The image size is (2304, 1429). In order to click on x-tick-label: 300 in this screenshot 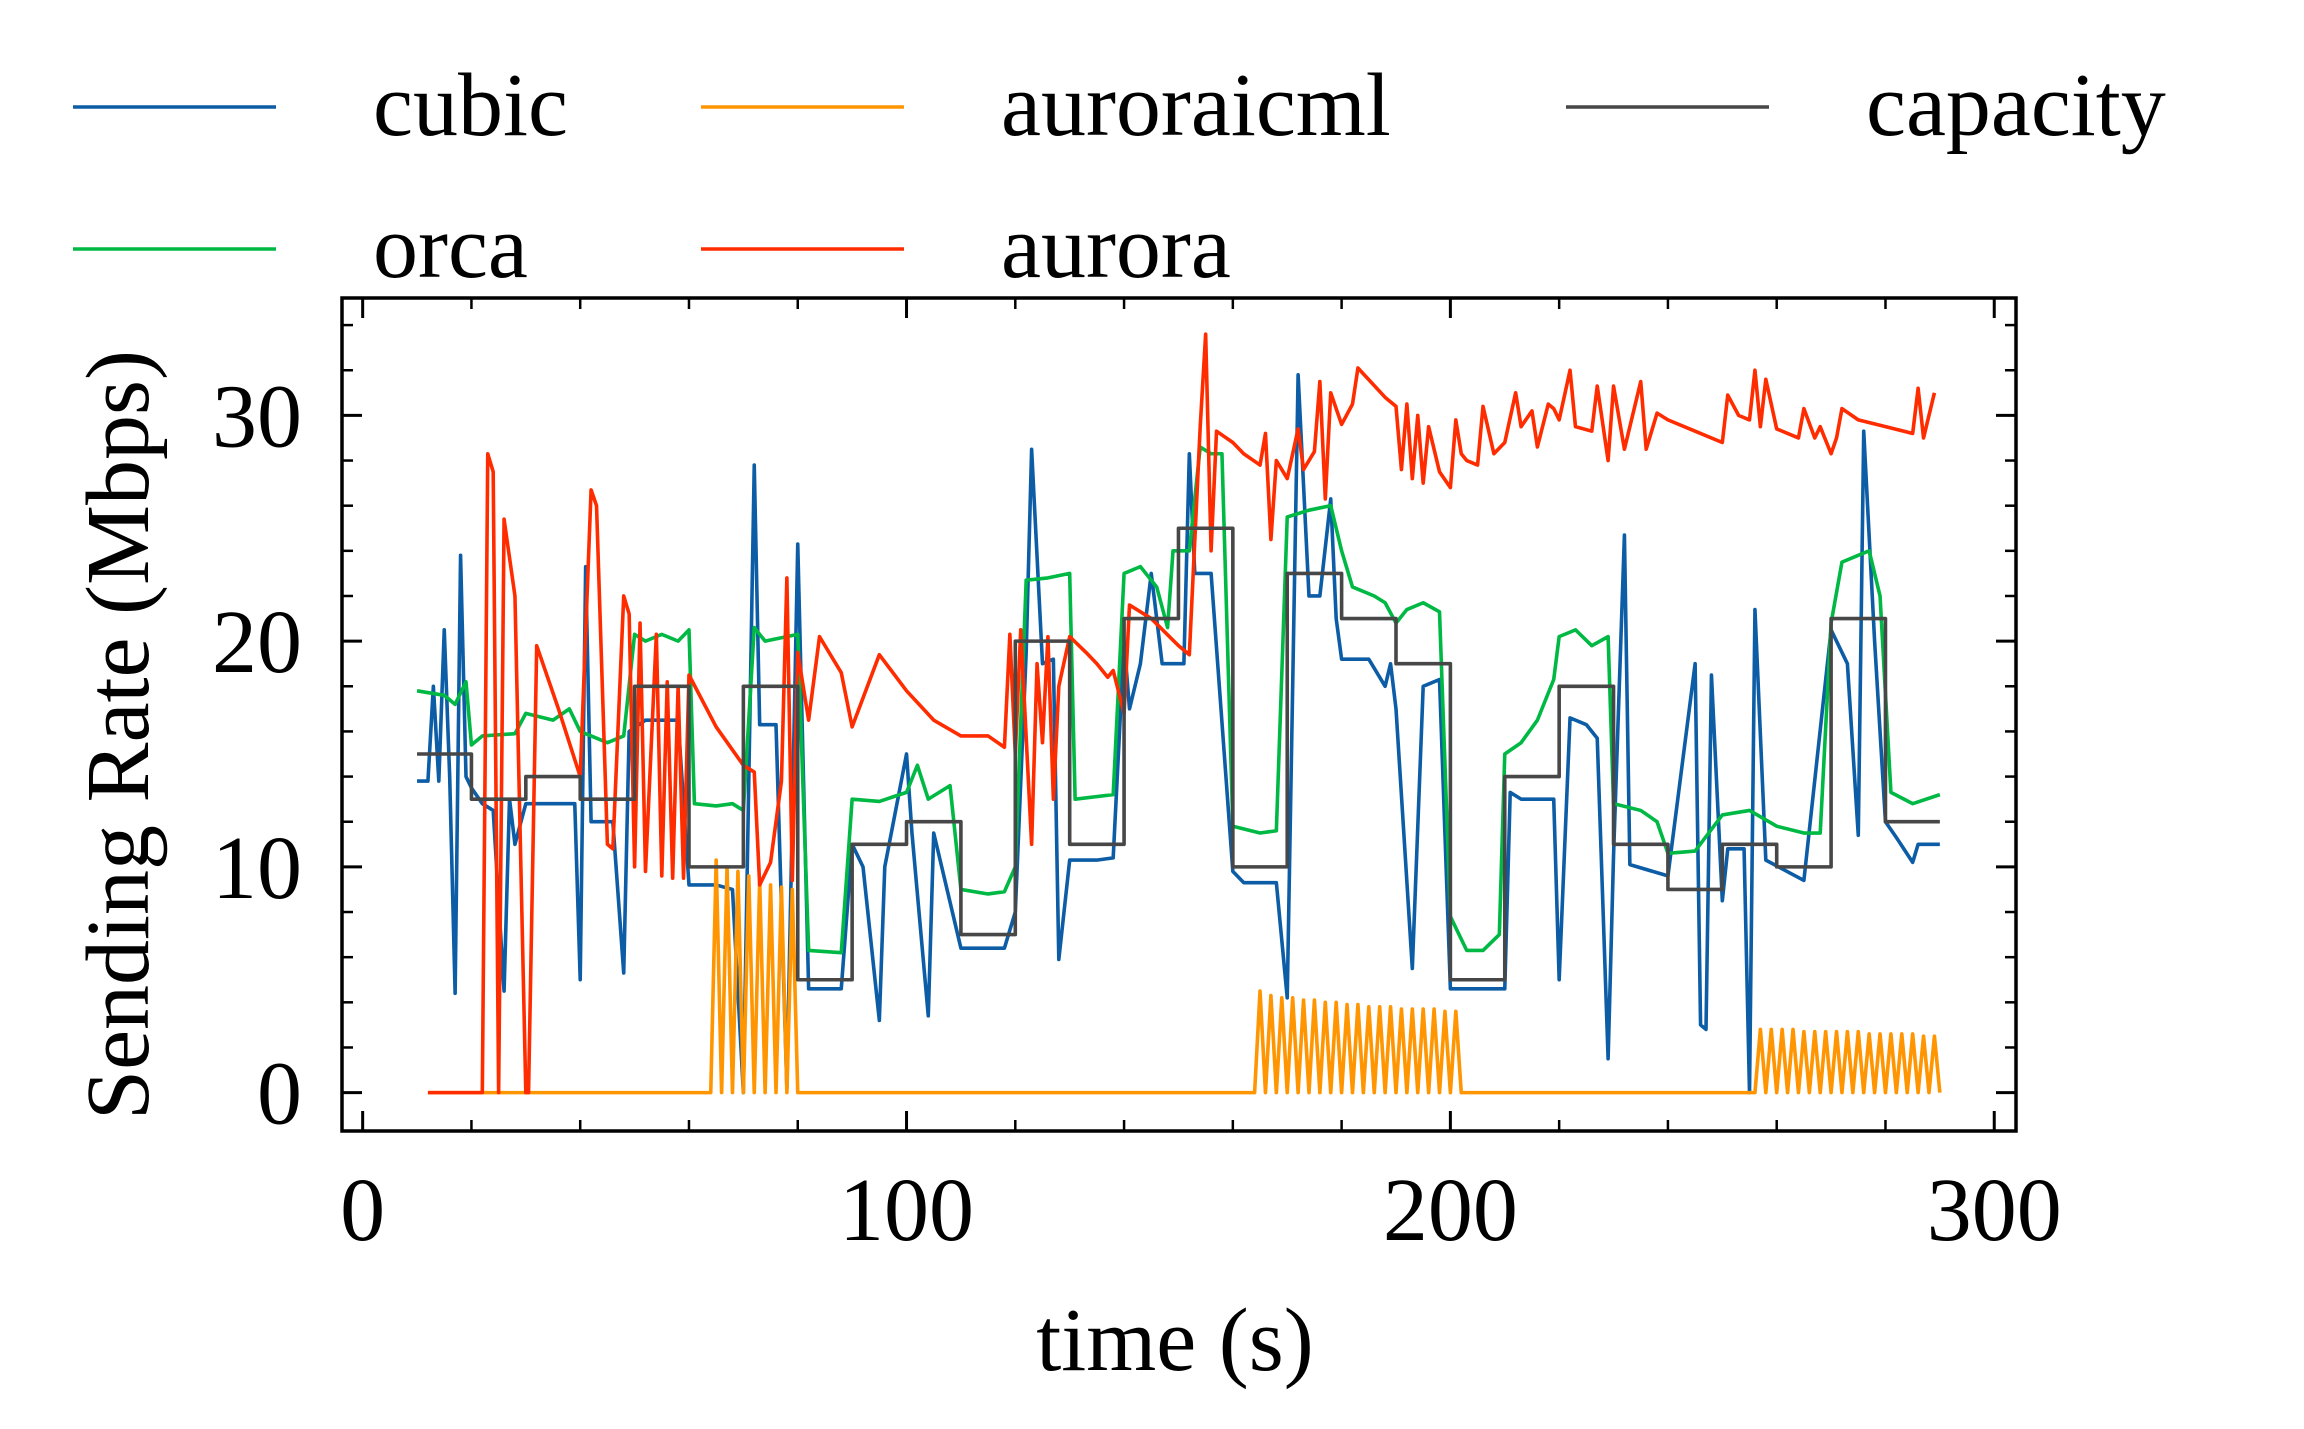, I will do `click(1994, 1210)`.